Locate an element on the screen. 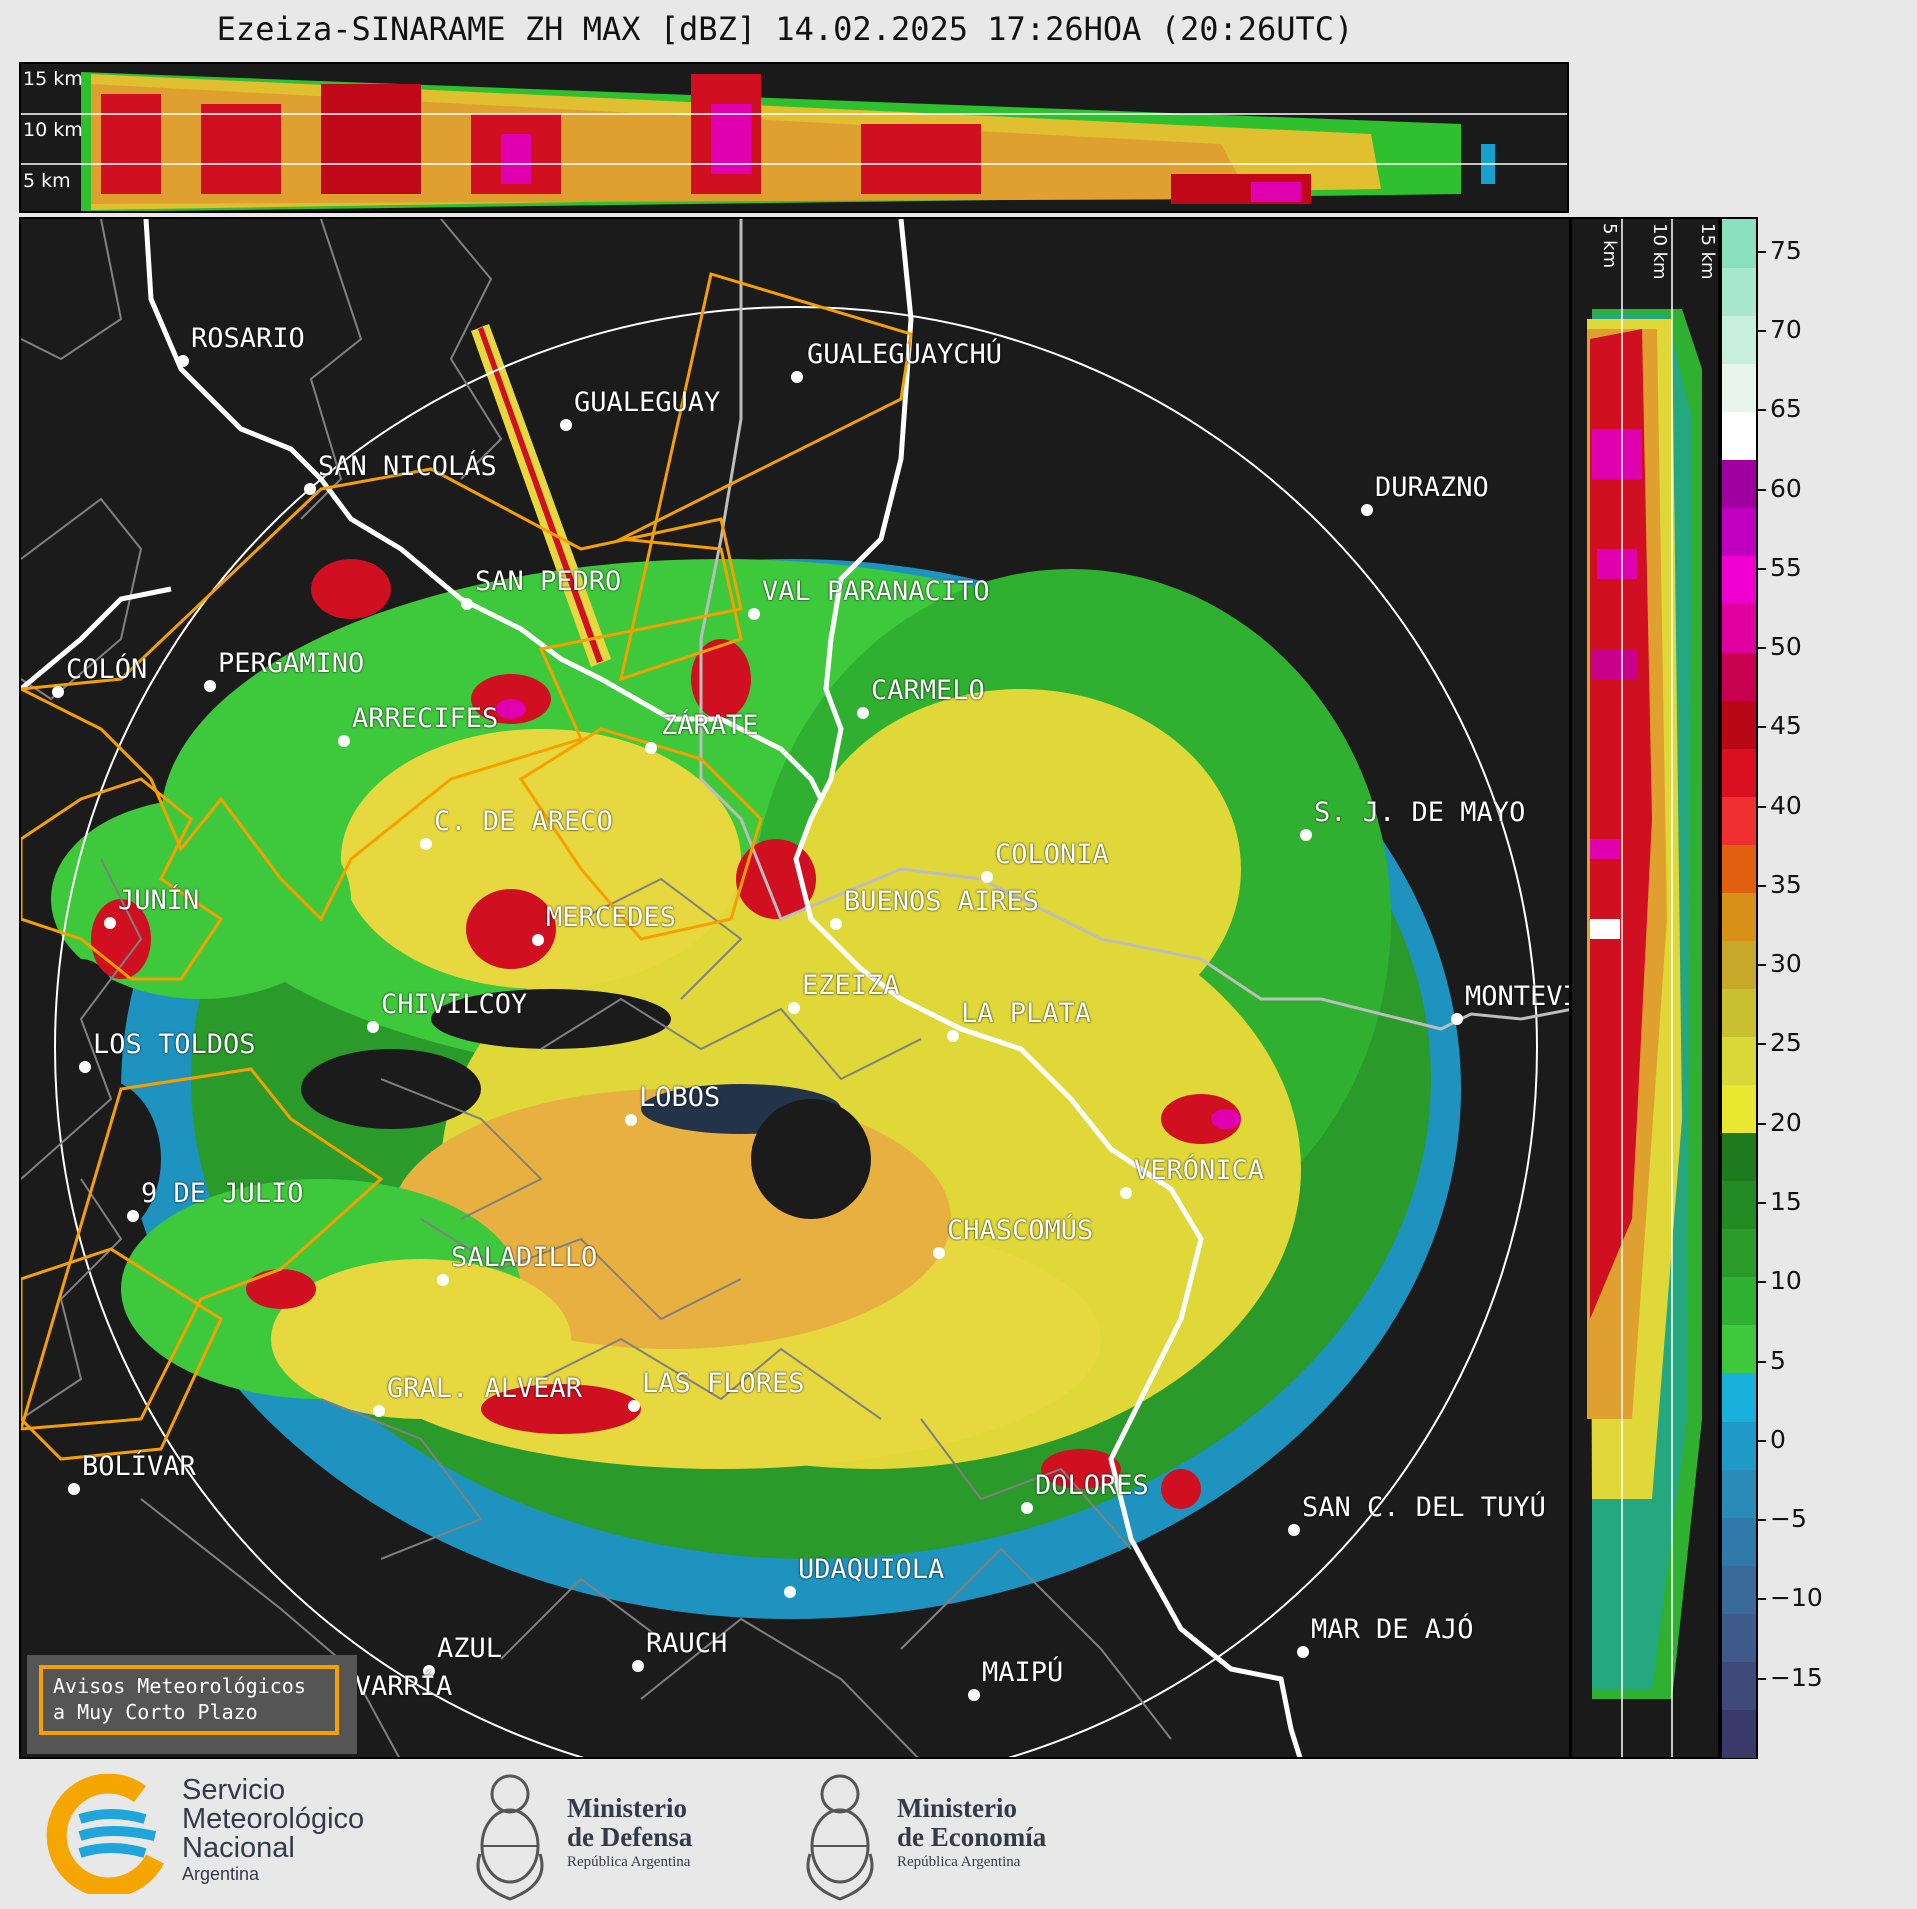 Image resolution: width=1917 pixels, height=1909 pixels. city-label-las-flores: LAS FLORES is located at coordinates (723, 1383).